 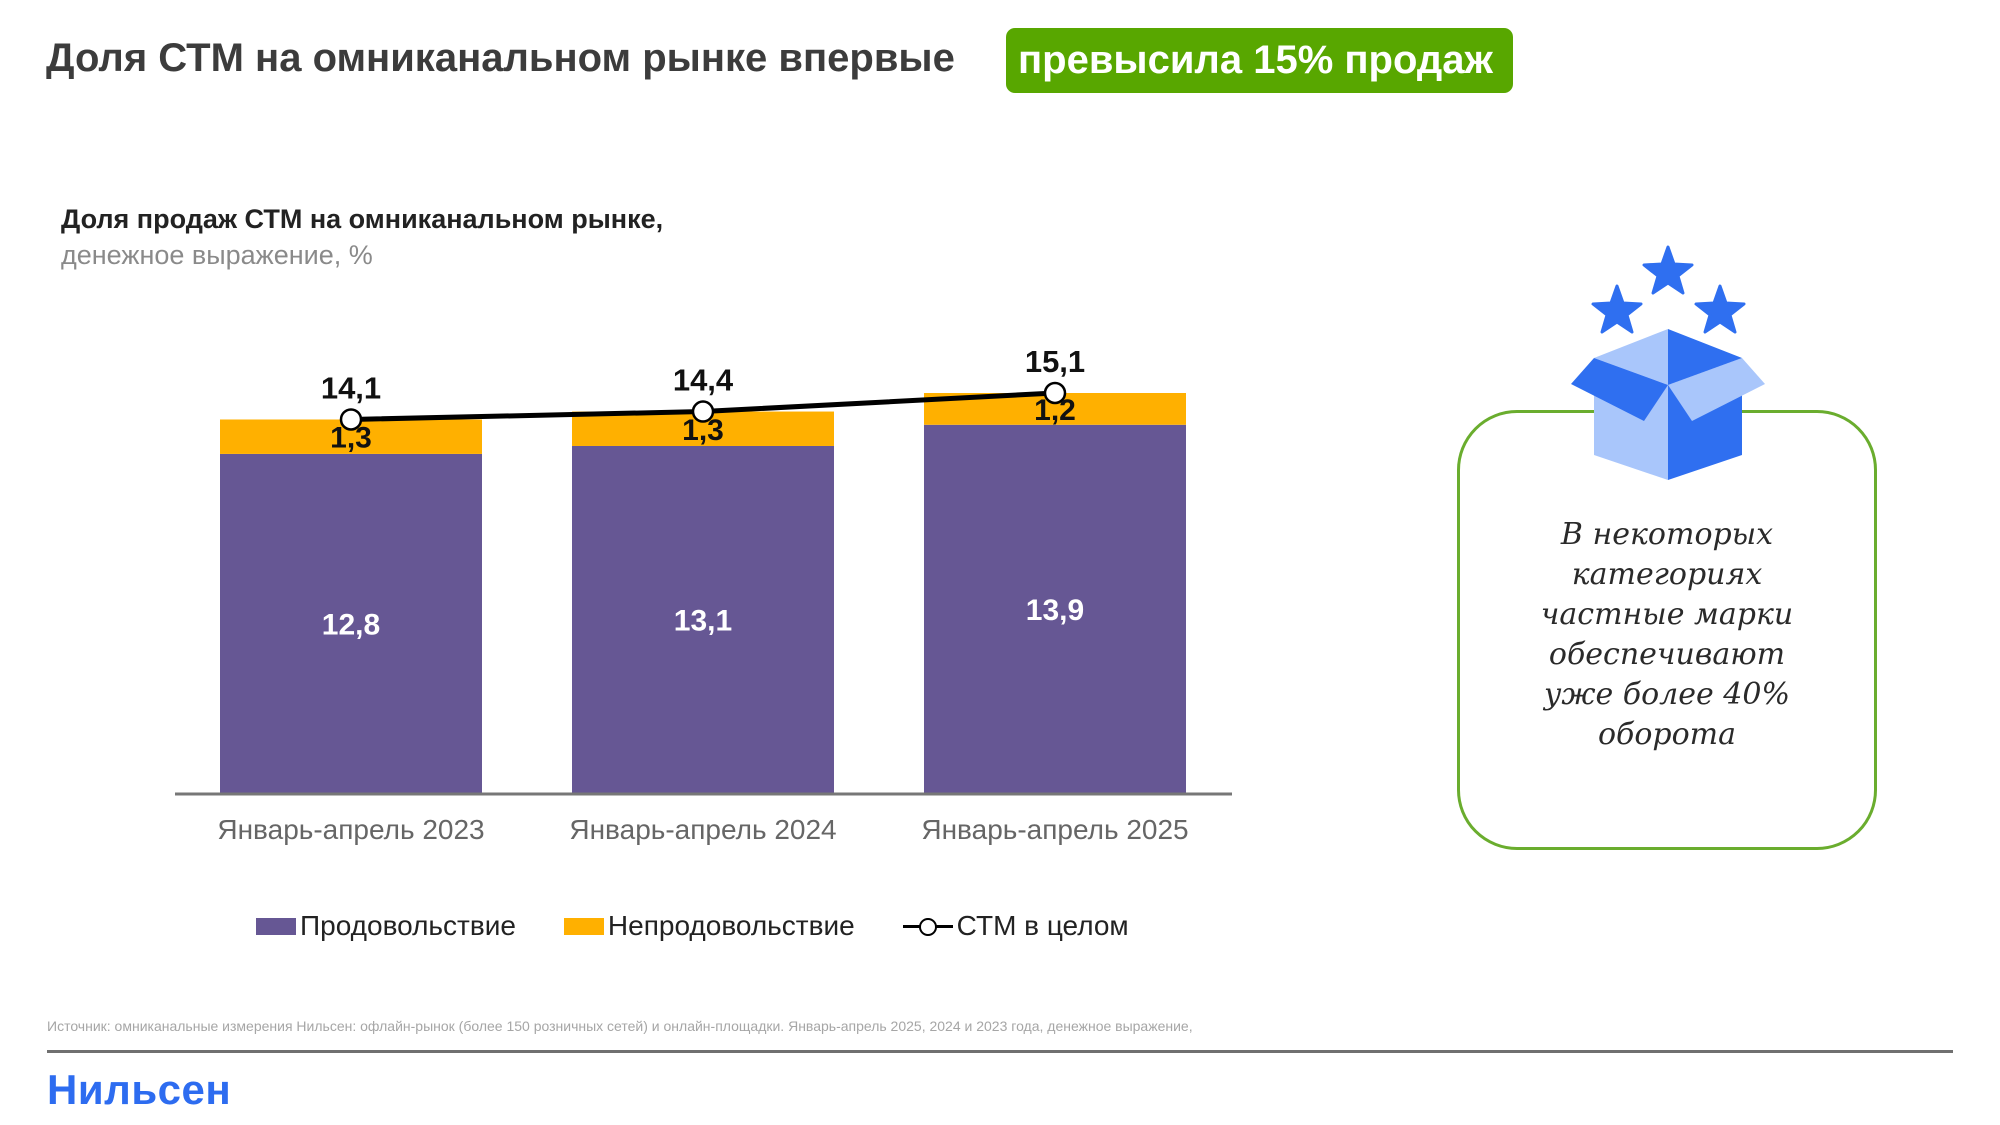 I want to click on legend-label-nonfood: Непродовольствие, so click(x=731, y=925).